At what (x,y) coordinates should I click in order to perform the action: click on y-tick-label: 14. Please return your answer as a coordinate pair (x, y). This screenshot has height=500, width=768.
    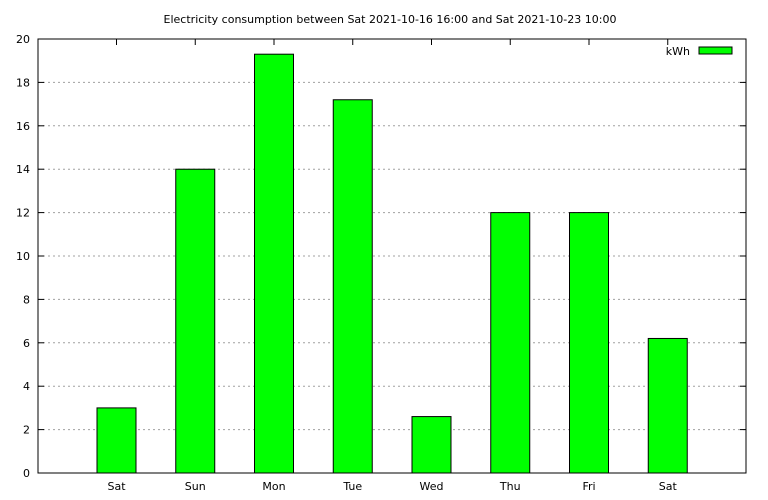
    Looking at the image, I should click on (23, 169).